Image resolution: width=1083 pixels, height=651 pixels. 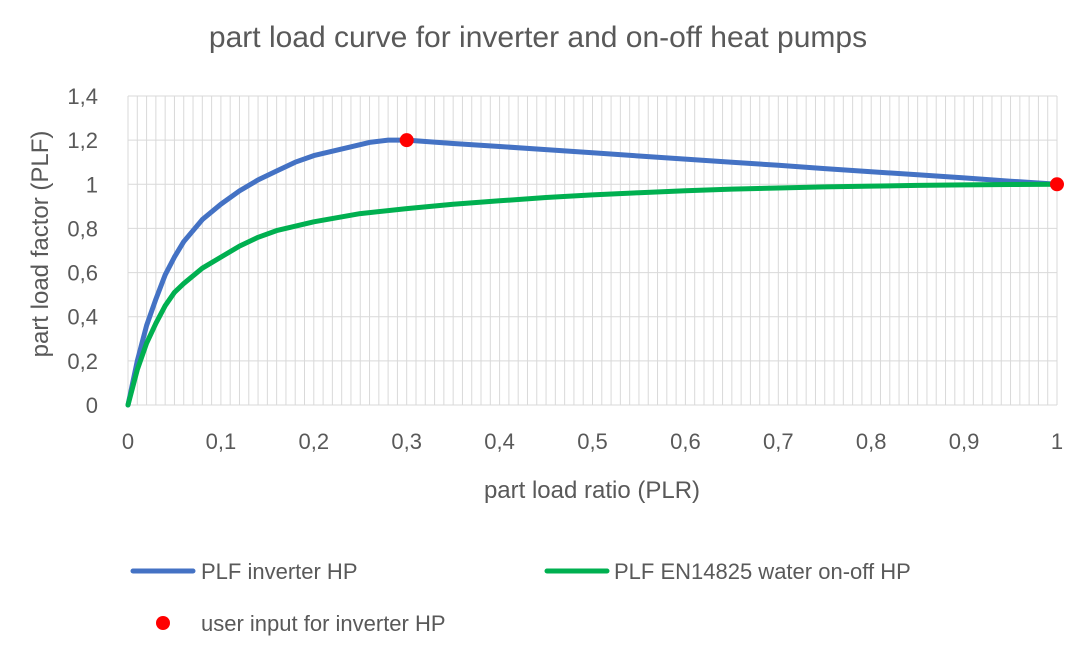 What do you see at coordinates (82, 317) in the screenshot?
I see `y-tick-label: 0,4` at bounding box center [82, 317].